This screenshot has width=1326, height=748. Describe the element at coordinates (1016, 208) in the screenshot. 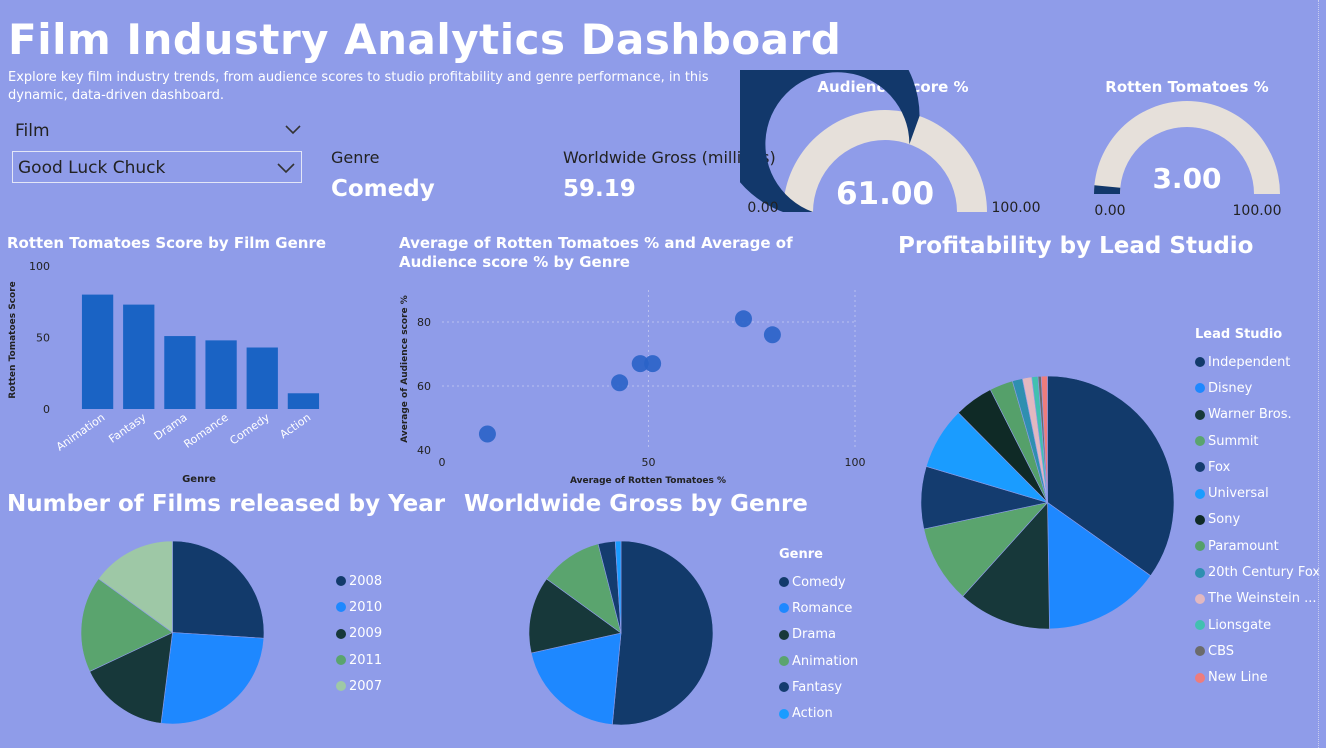

I see `gauge-max-label: 100.00` at that location.